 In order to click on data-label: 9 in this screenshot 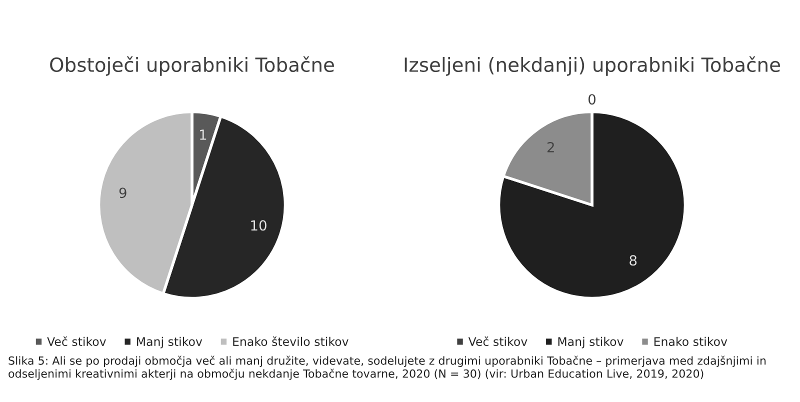, I will do `click(122, 193)`.